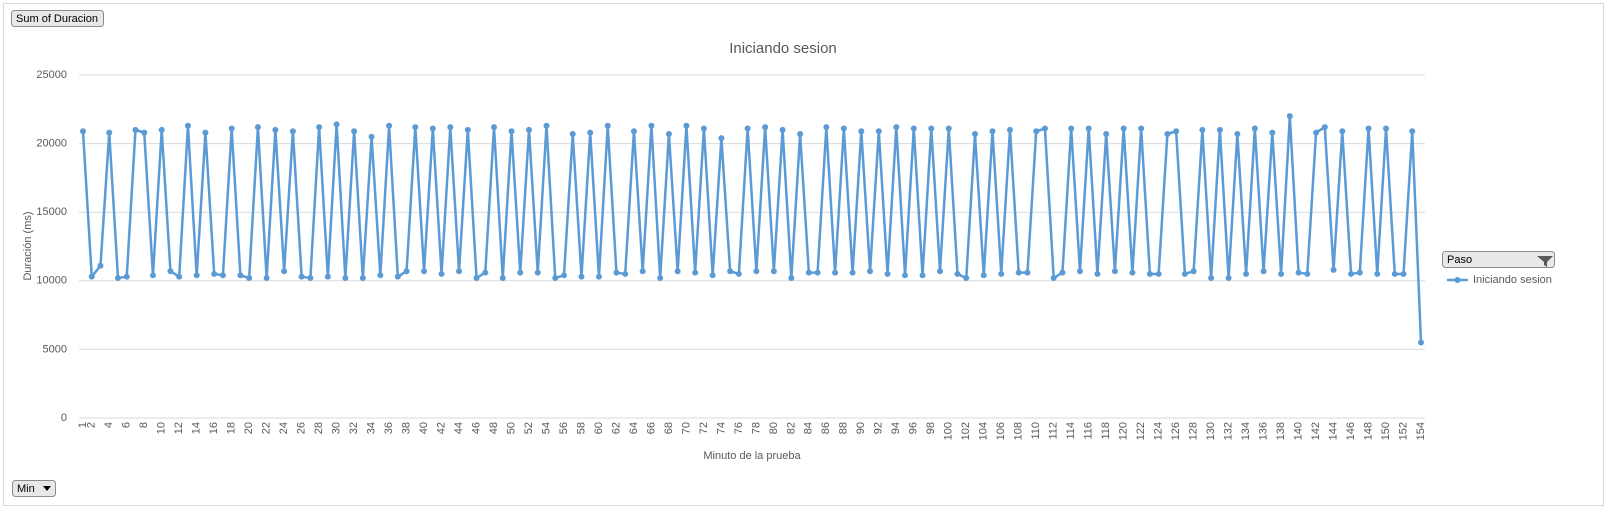 The height and width of the screenshot is (520, 1608). What do you see at coordinates (1457, 280) in the screenshot?
I see `legend-marker` at bounding box center [1457, 280].